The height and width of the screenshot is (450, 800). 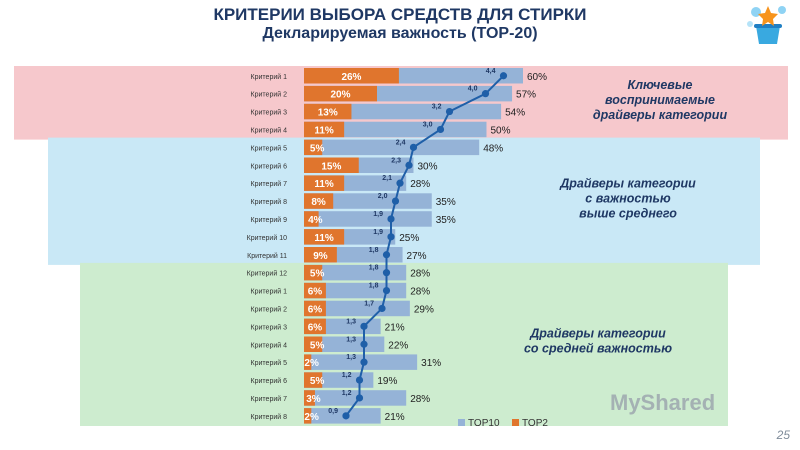 I want to click on zone-label-3: Драйверы категории, so click(x=597, y=333).